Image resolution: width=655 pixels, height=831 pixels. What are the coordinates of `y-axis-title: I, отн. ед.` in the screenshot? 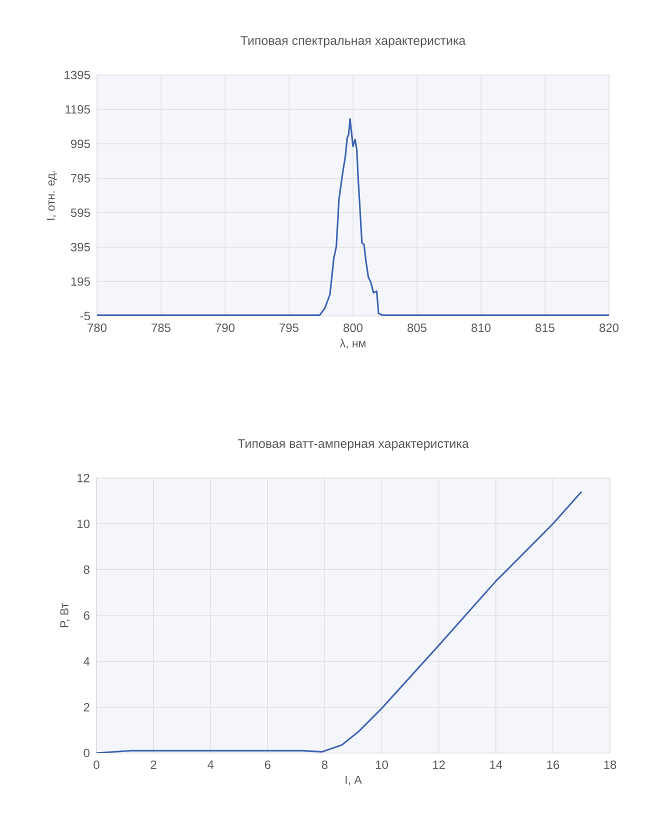 It's located at (51, 195).